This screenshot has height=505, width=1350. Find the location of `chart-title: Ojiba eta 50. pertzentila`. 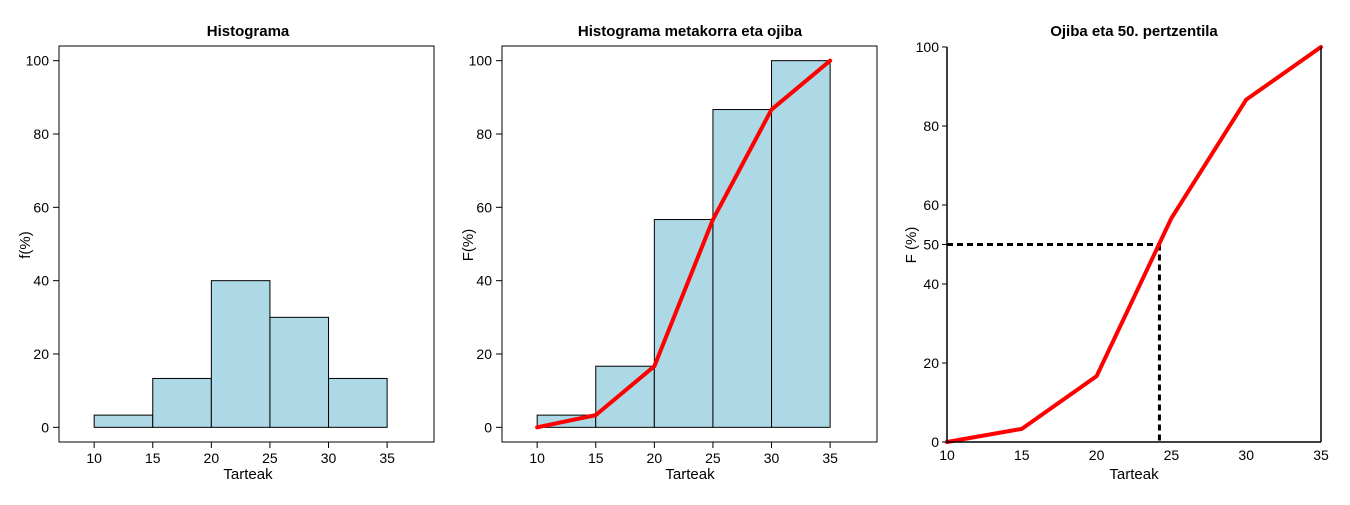

chart-title: Ojiba eta 50. pertzentila is located at coordinates (1134, 31).